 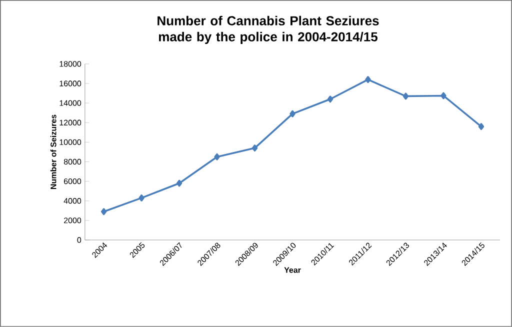 I want to click on chart-title: Number of Cannabis Plant Seziures made by the police in 2004-2014/15, so click(x=268, y=30).